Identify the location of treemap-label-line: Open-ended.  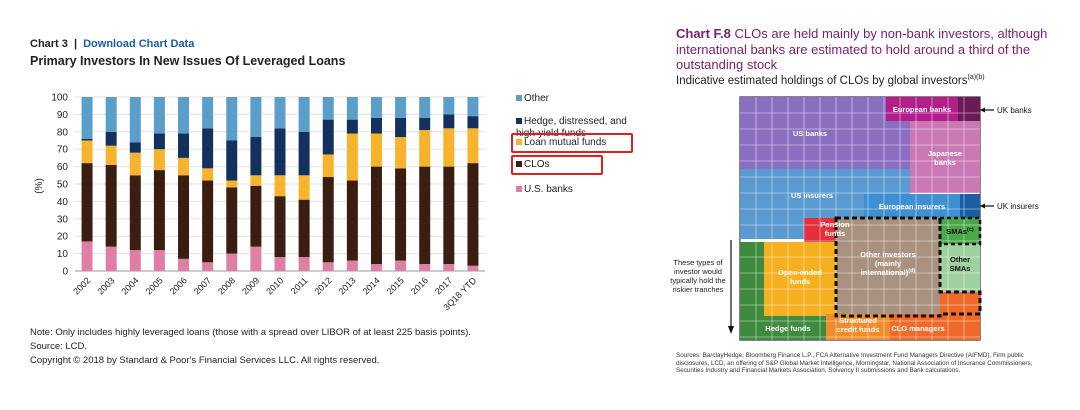
(800, 272).